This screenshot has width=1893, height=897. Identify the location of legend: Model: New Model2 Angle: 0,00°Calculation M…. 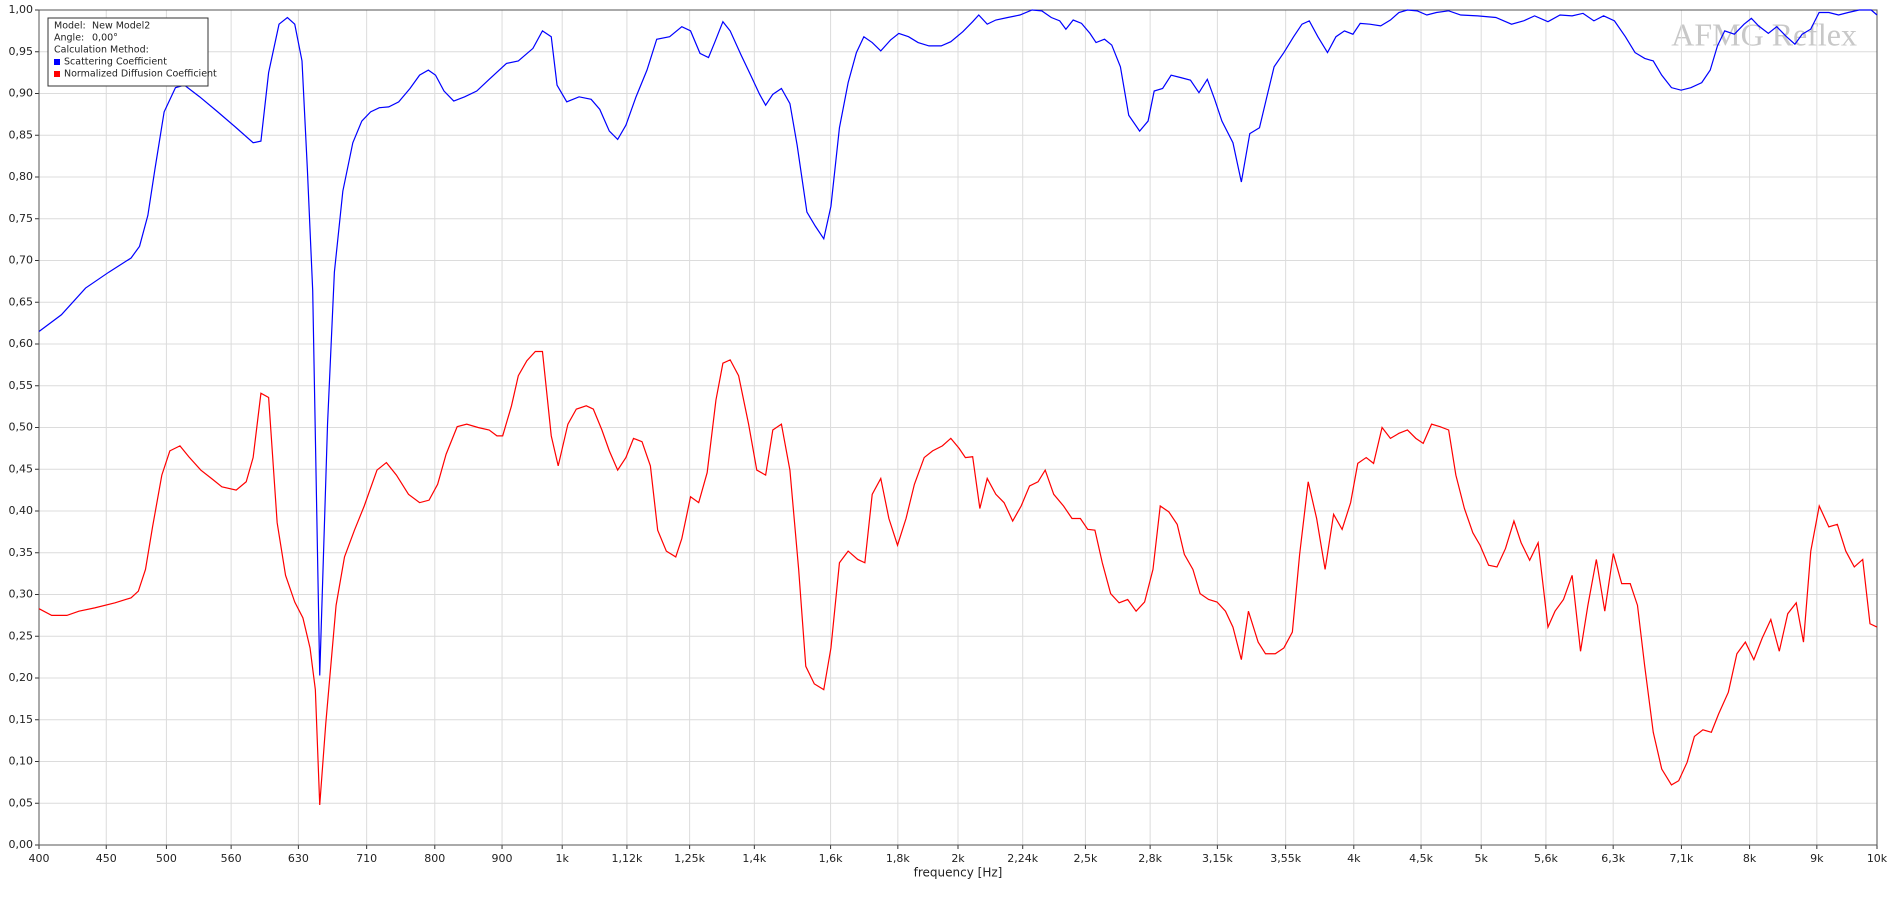
(132, 52).